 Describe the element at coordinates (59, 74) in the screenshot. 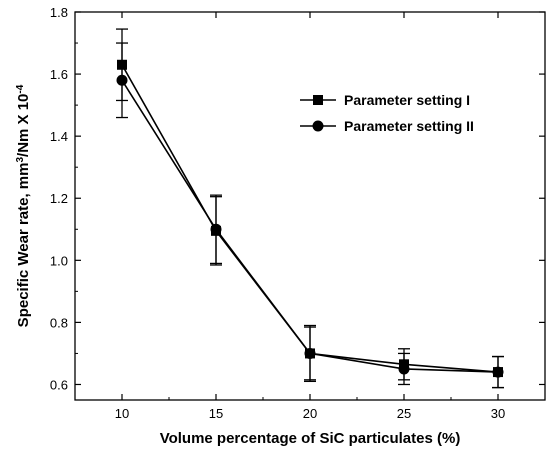

I see `y-tick-label: 1.6` at that location.